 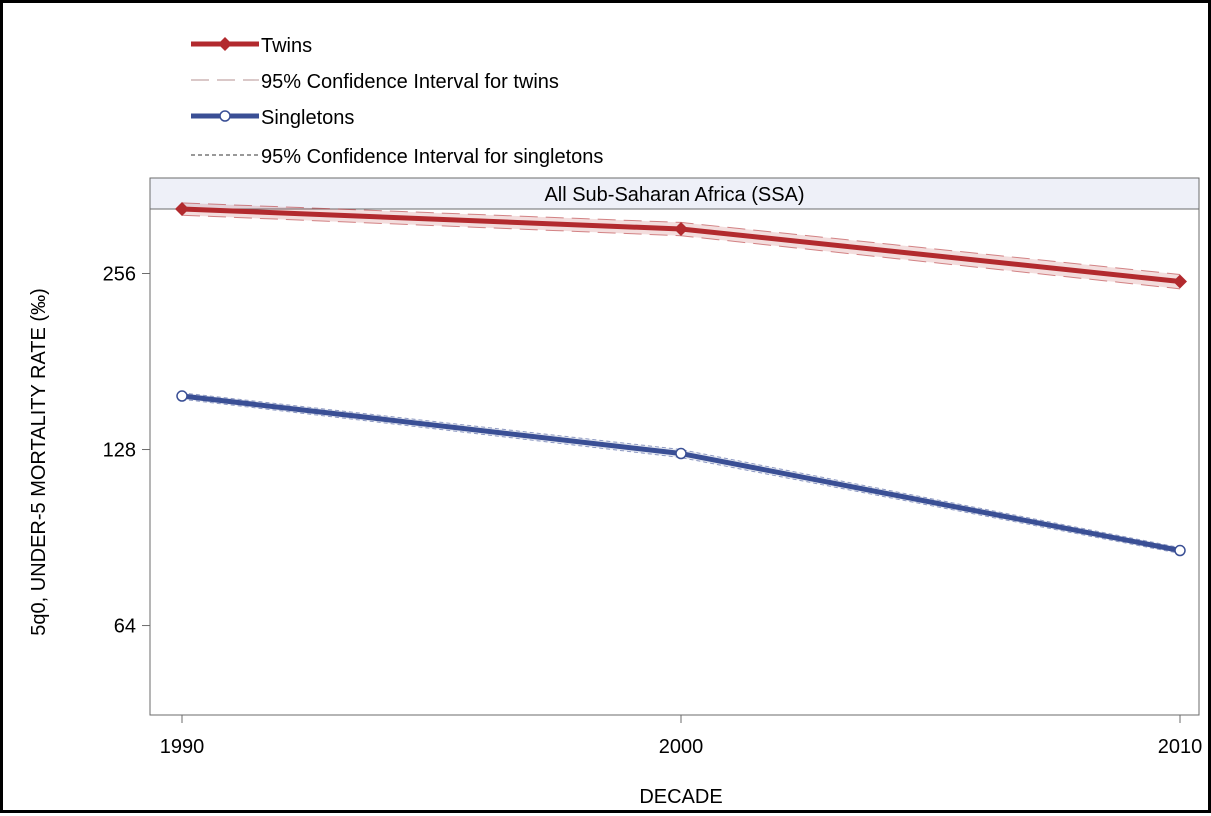 I want to click on legend-item-singletons: Singletons, so click(x=272, y=118).